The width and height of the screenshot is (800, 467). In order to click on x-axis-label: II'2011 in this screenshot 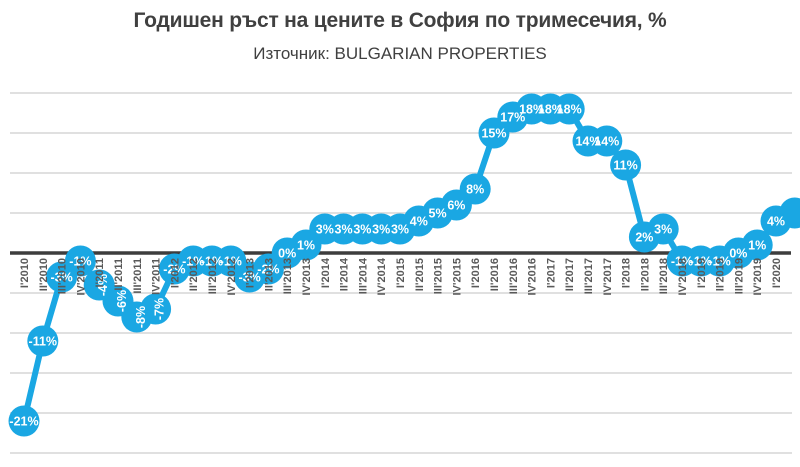, I will do `click(119, 274)`.